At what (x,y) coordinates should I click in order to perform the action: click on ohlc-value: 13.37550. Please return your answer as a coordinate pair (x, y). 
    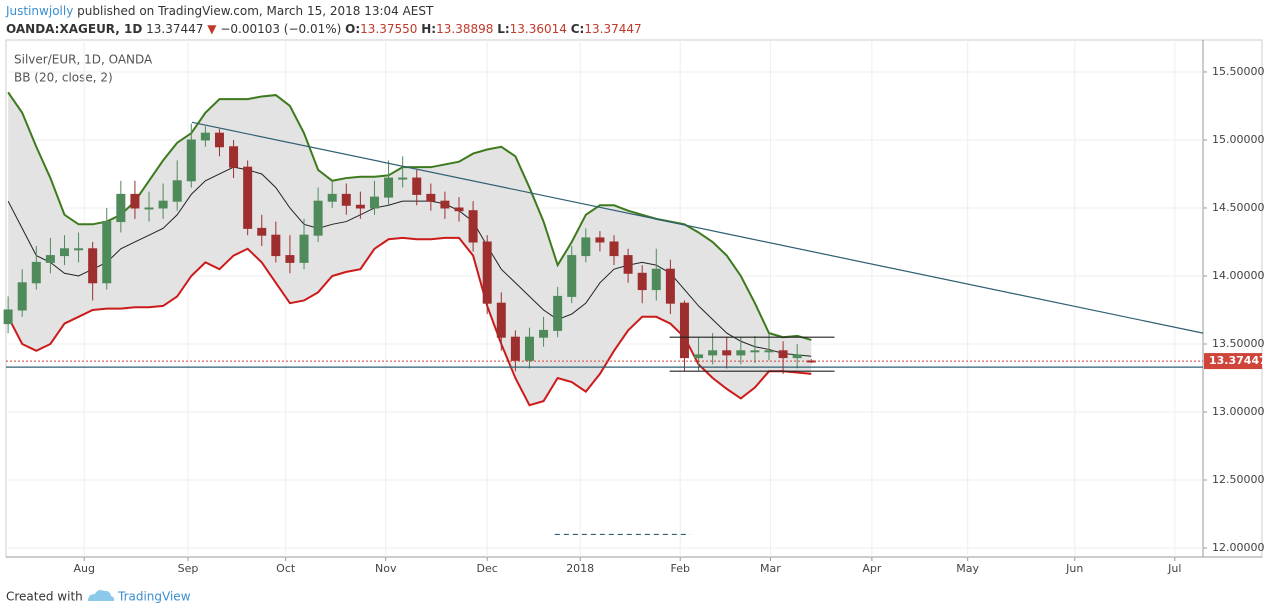
    Looking at the image, I should click on (389, 29).